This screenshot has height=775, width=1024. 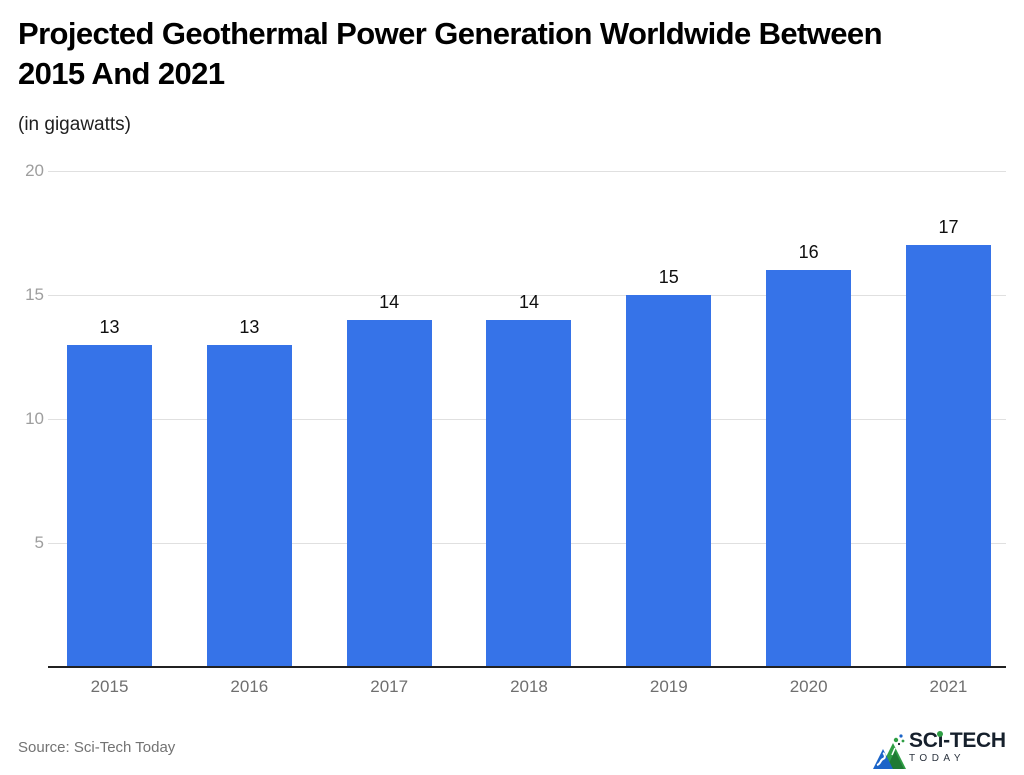 What do you see at coordinates (940, 740) in the screenshot?
I see `logo-letter-i: i` at bounding box center [940, 740].